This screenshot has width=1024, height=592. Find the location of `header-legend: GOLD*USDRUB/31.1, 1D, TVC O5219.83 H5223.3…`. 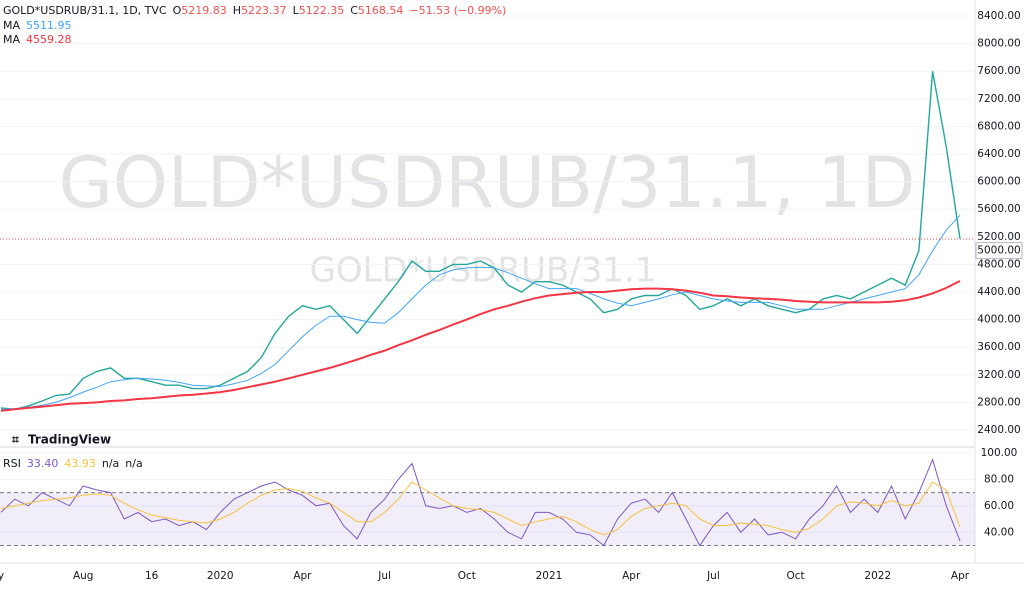

header-legend: GOLD*USDRUB/31.1, 1D, TVC O5219.83 H5223.3… is located at coordinates (254, 10).